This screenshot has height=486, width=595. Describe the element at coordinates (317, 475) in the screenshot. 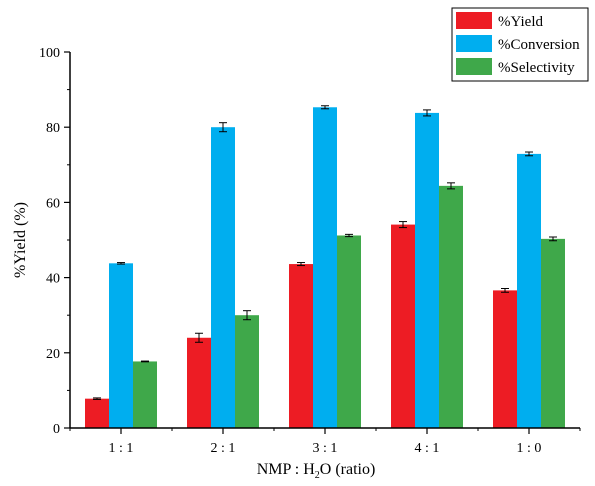

I see `x-axis-title-subscript: 2` at that location.